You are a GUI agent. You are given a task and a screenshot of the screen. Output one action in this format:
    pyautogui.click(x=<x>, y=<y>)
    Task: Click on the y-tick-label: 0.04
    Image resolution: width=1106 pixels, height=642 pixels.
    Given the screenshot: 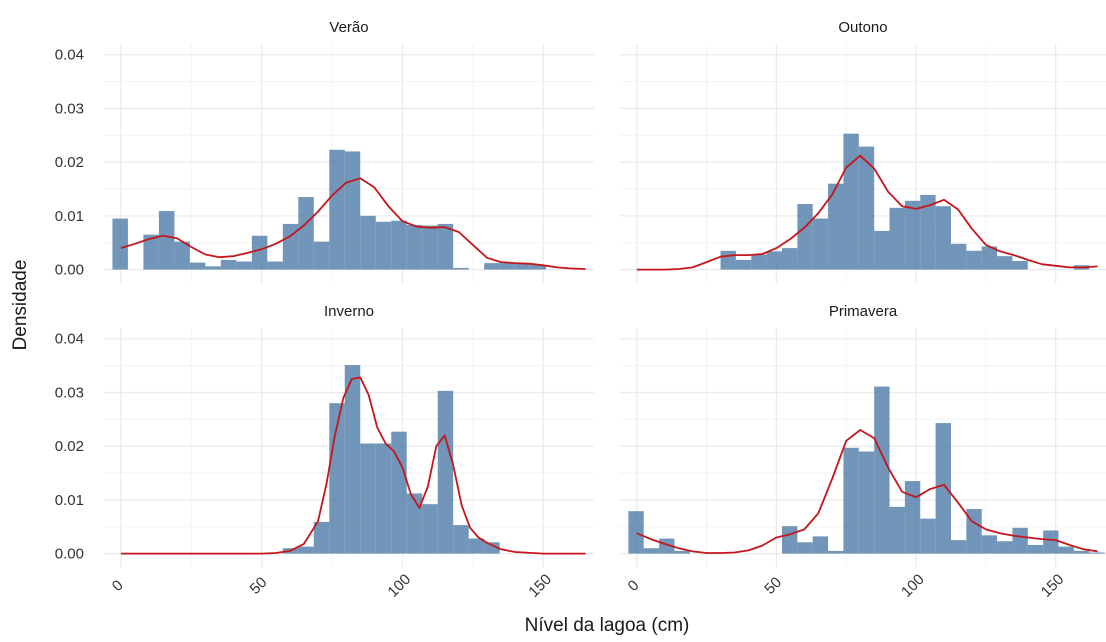 What is the action you would take?
    pyautogui.click(x=69, y=339)
    